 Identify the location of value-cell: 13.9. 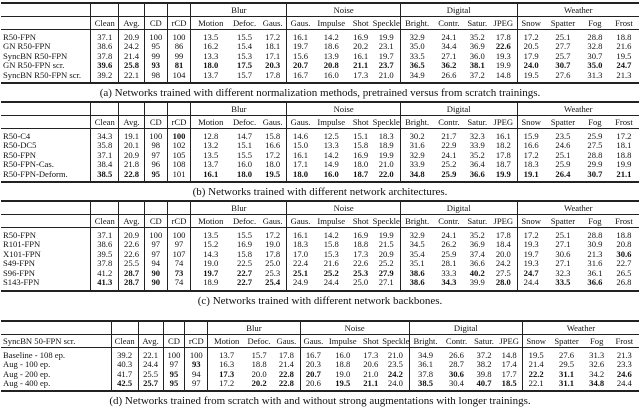
(331, 56).